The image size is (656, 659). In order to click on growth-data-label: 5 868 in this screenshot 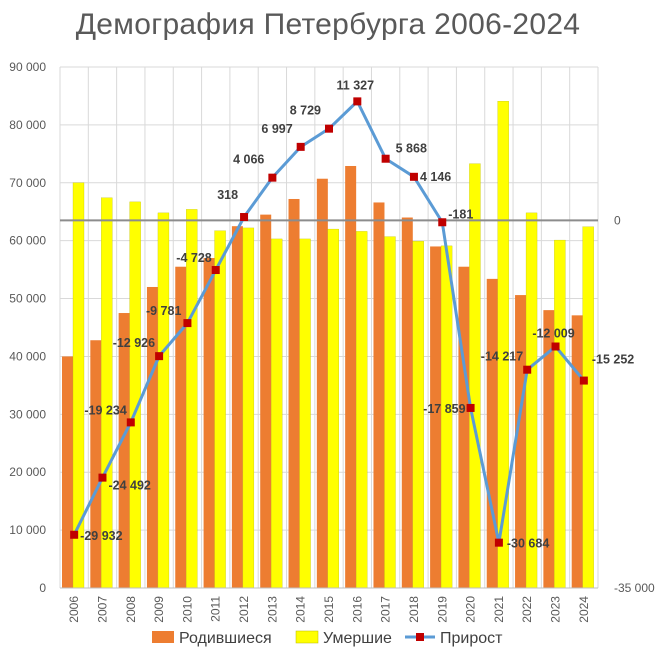, I will do `click(411, 149)`.